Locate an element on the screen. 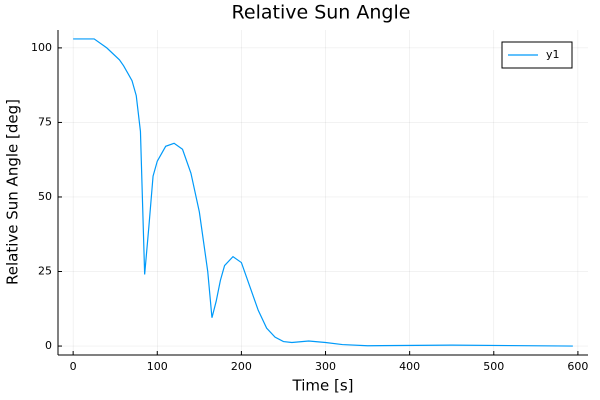 Image resolution: width=600 pixels, height=400 pixels. x-tick-label: 500 is located at coordinates (493, 366).